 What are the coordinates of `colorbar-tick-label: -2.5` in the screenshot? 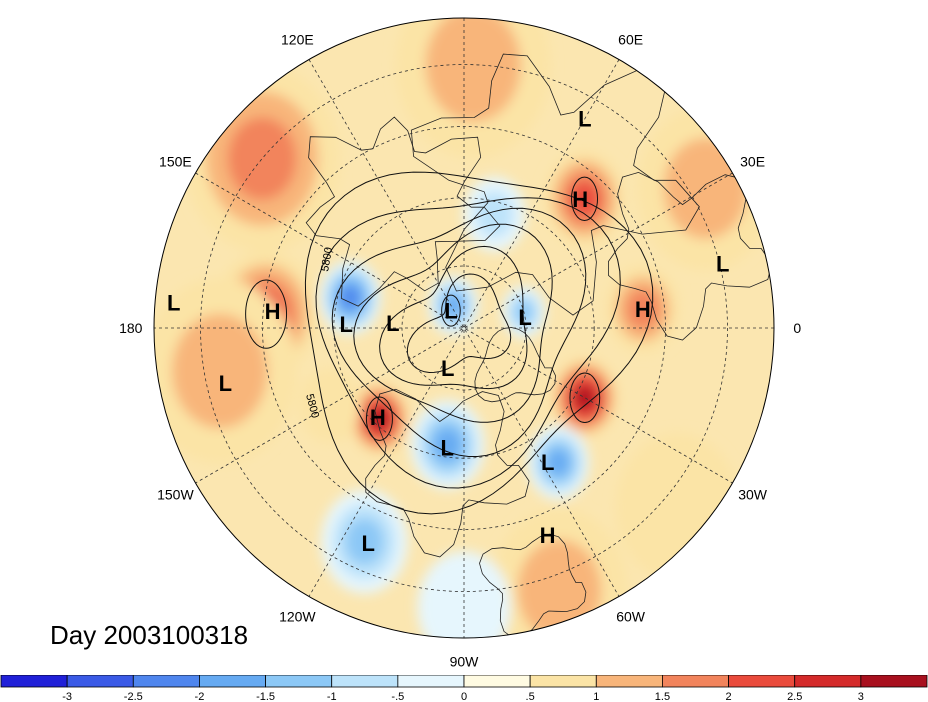 It's located at (133, 696).